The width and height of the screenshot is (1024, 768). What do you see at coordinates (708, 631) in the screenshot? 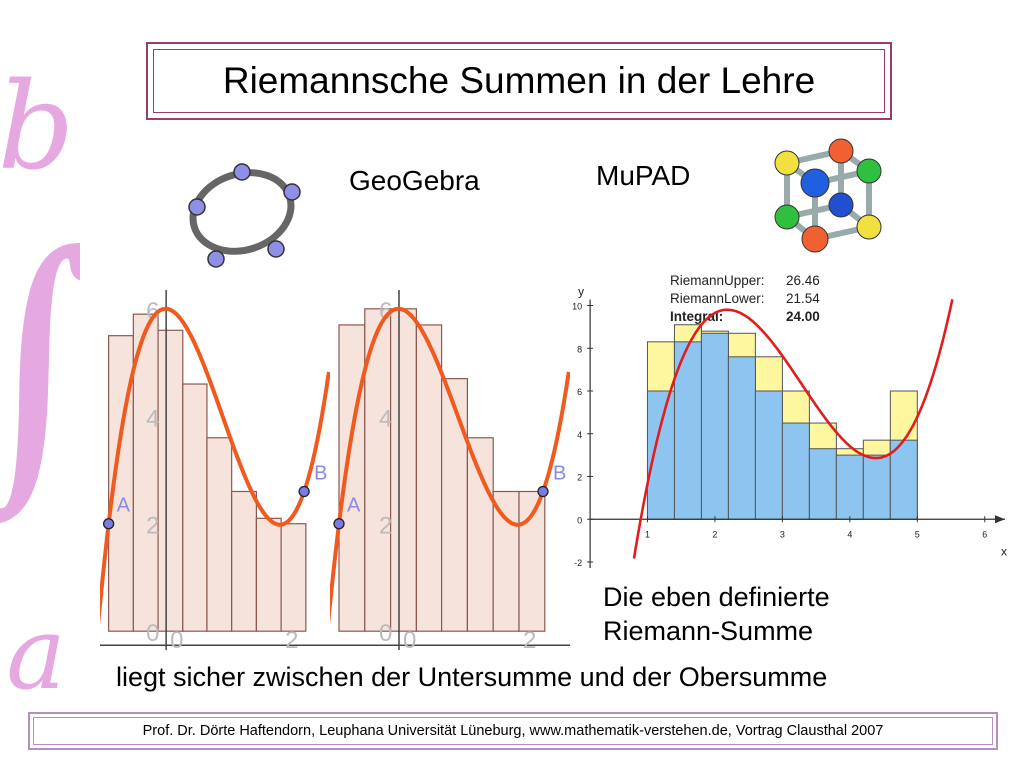
I see `caption-line-2: Riemann-Summe` at bounding box center [708, 631].